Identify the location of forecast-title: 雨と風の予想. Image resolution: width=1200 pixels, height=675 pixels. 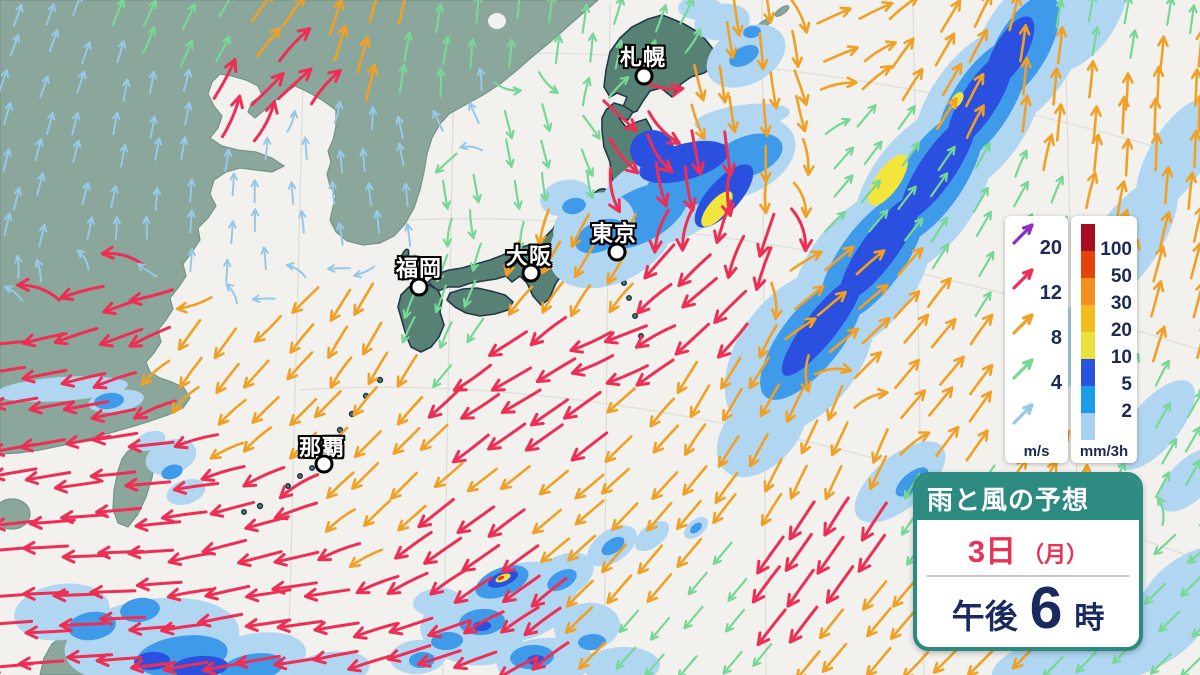
(1028, 498).